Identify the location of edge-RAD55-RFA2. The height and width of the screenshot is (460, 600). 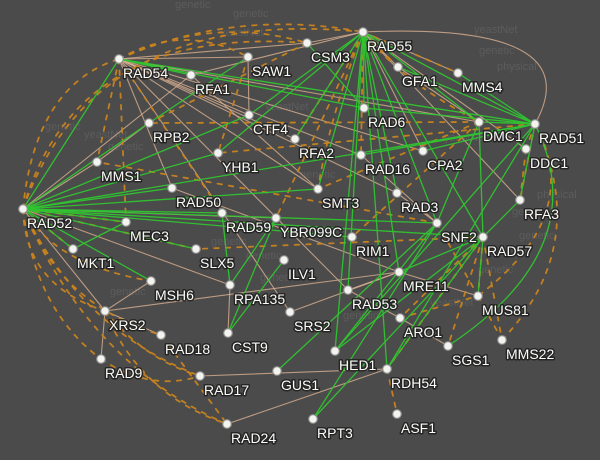
(329, 85).